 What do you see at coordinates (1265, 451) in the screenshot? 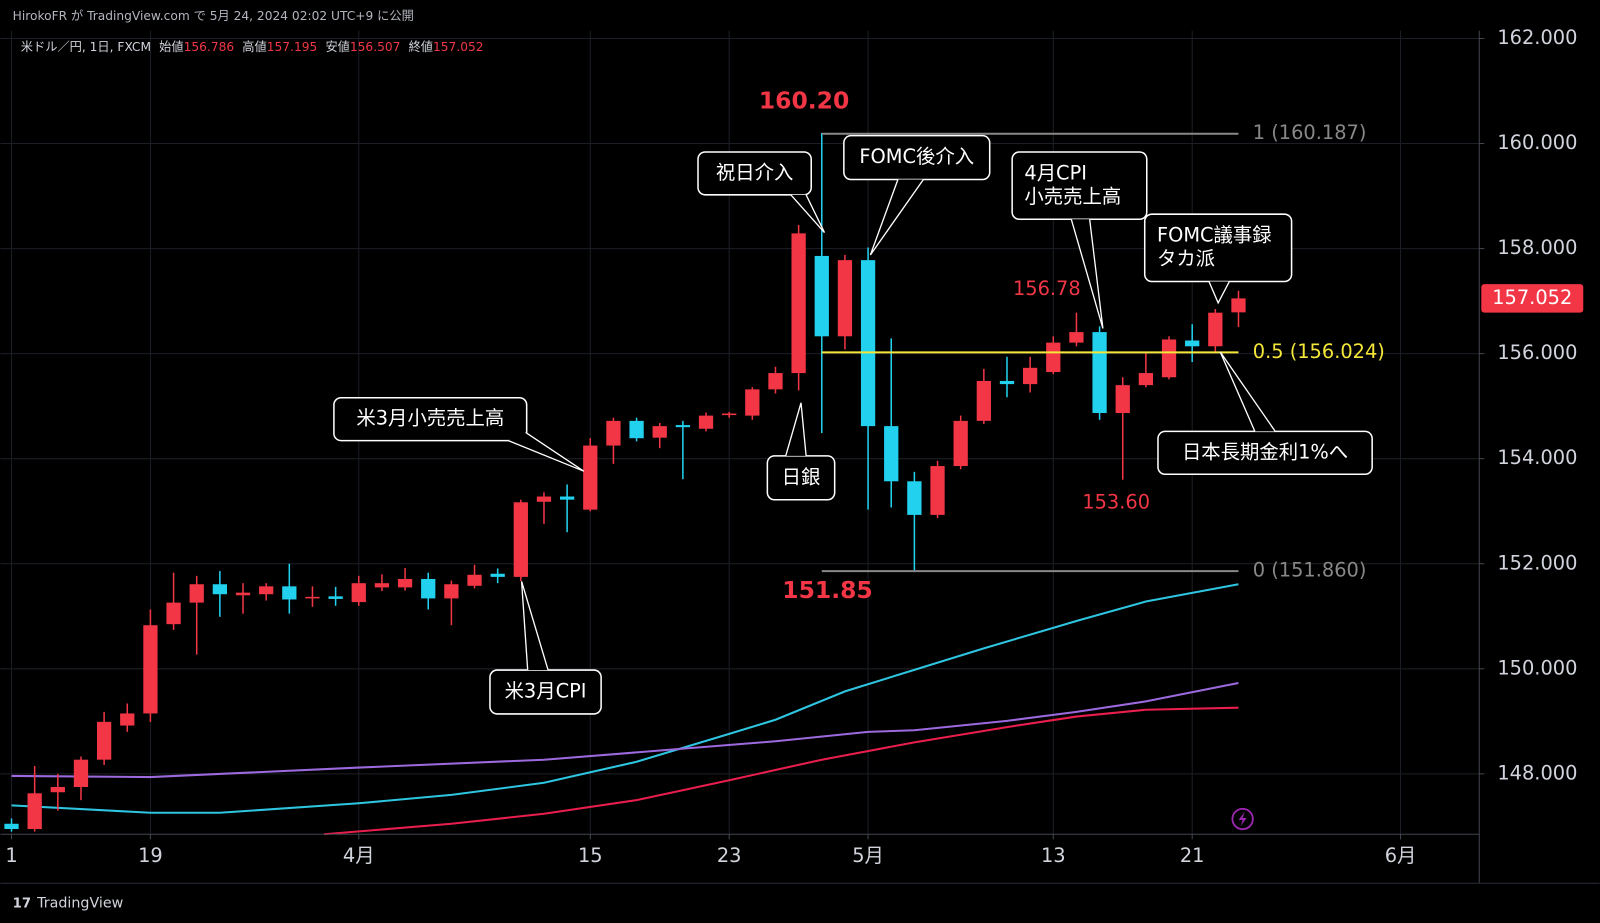
I see `callout-text: 日本長期金利1%へ` at bounding box center [1265, 451].